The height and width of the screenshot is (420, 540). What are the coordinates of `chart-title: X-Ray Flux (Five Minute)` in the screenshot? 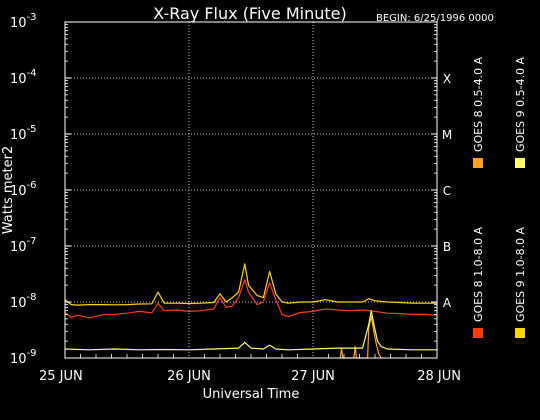 It's located at (249, 13).